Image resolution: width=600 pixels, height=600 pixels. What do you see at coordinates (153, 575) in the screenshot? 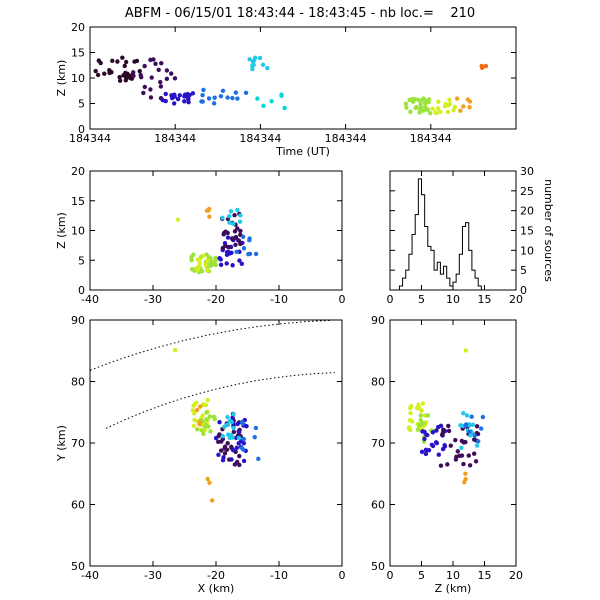
I see `x-tick-label: -30` at bounding box center [153, 575].